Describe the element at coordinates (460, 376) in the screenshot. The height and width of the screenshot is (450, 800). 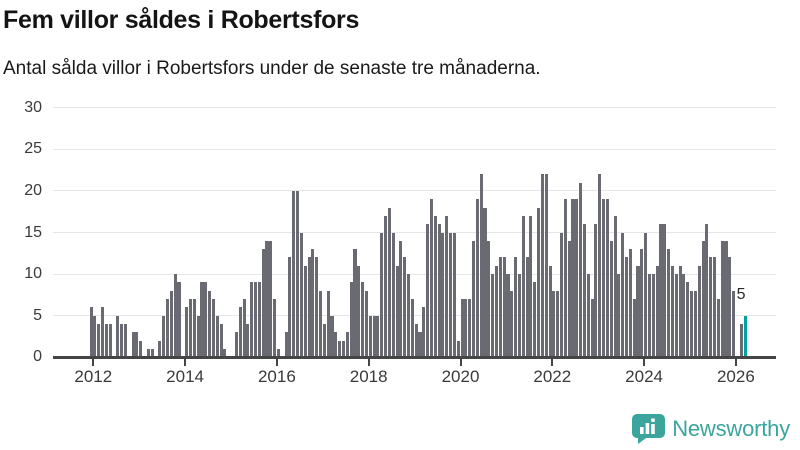
I see `x-axis-label: 2020` at that location.